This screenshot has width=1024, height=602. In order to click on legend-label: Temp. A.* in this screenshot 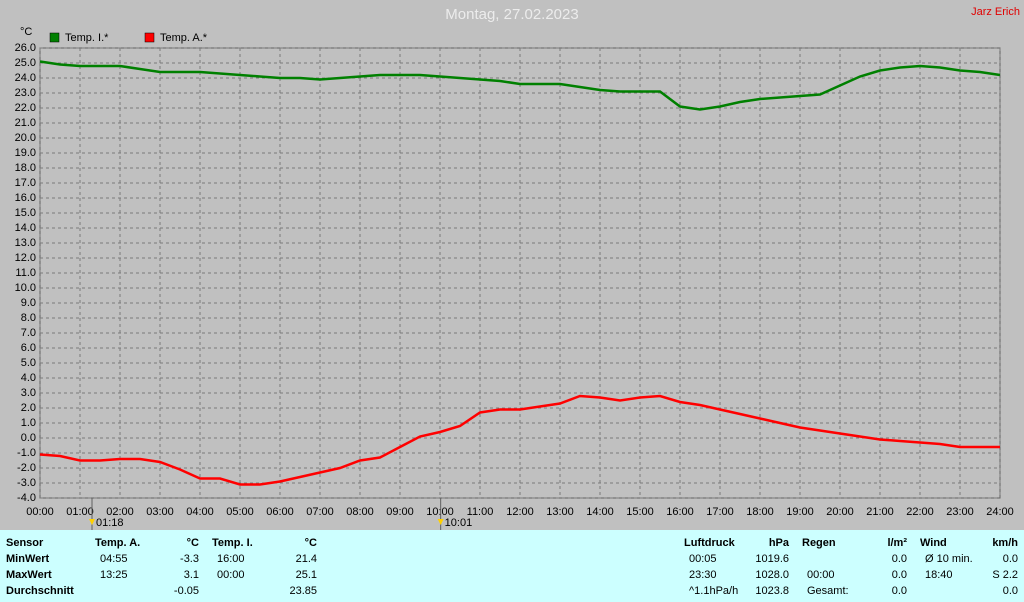, I will do `click(184, 38)`.